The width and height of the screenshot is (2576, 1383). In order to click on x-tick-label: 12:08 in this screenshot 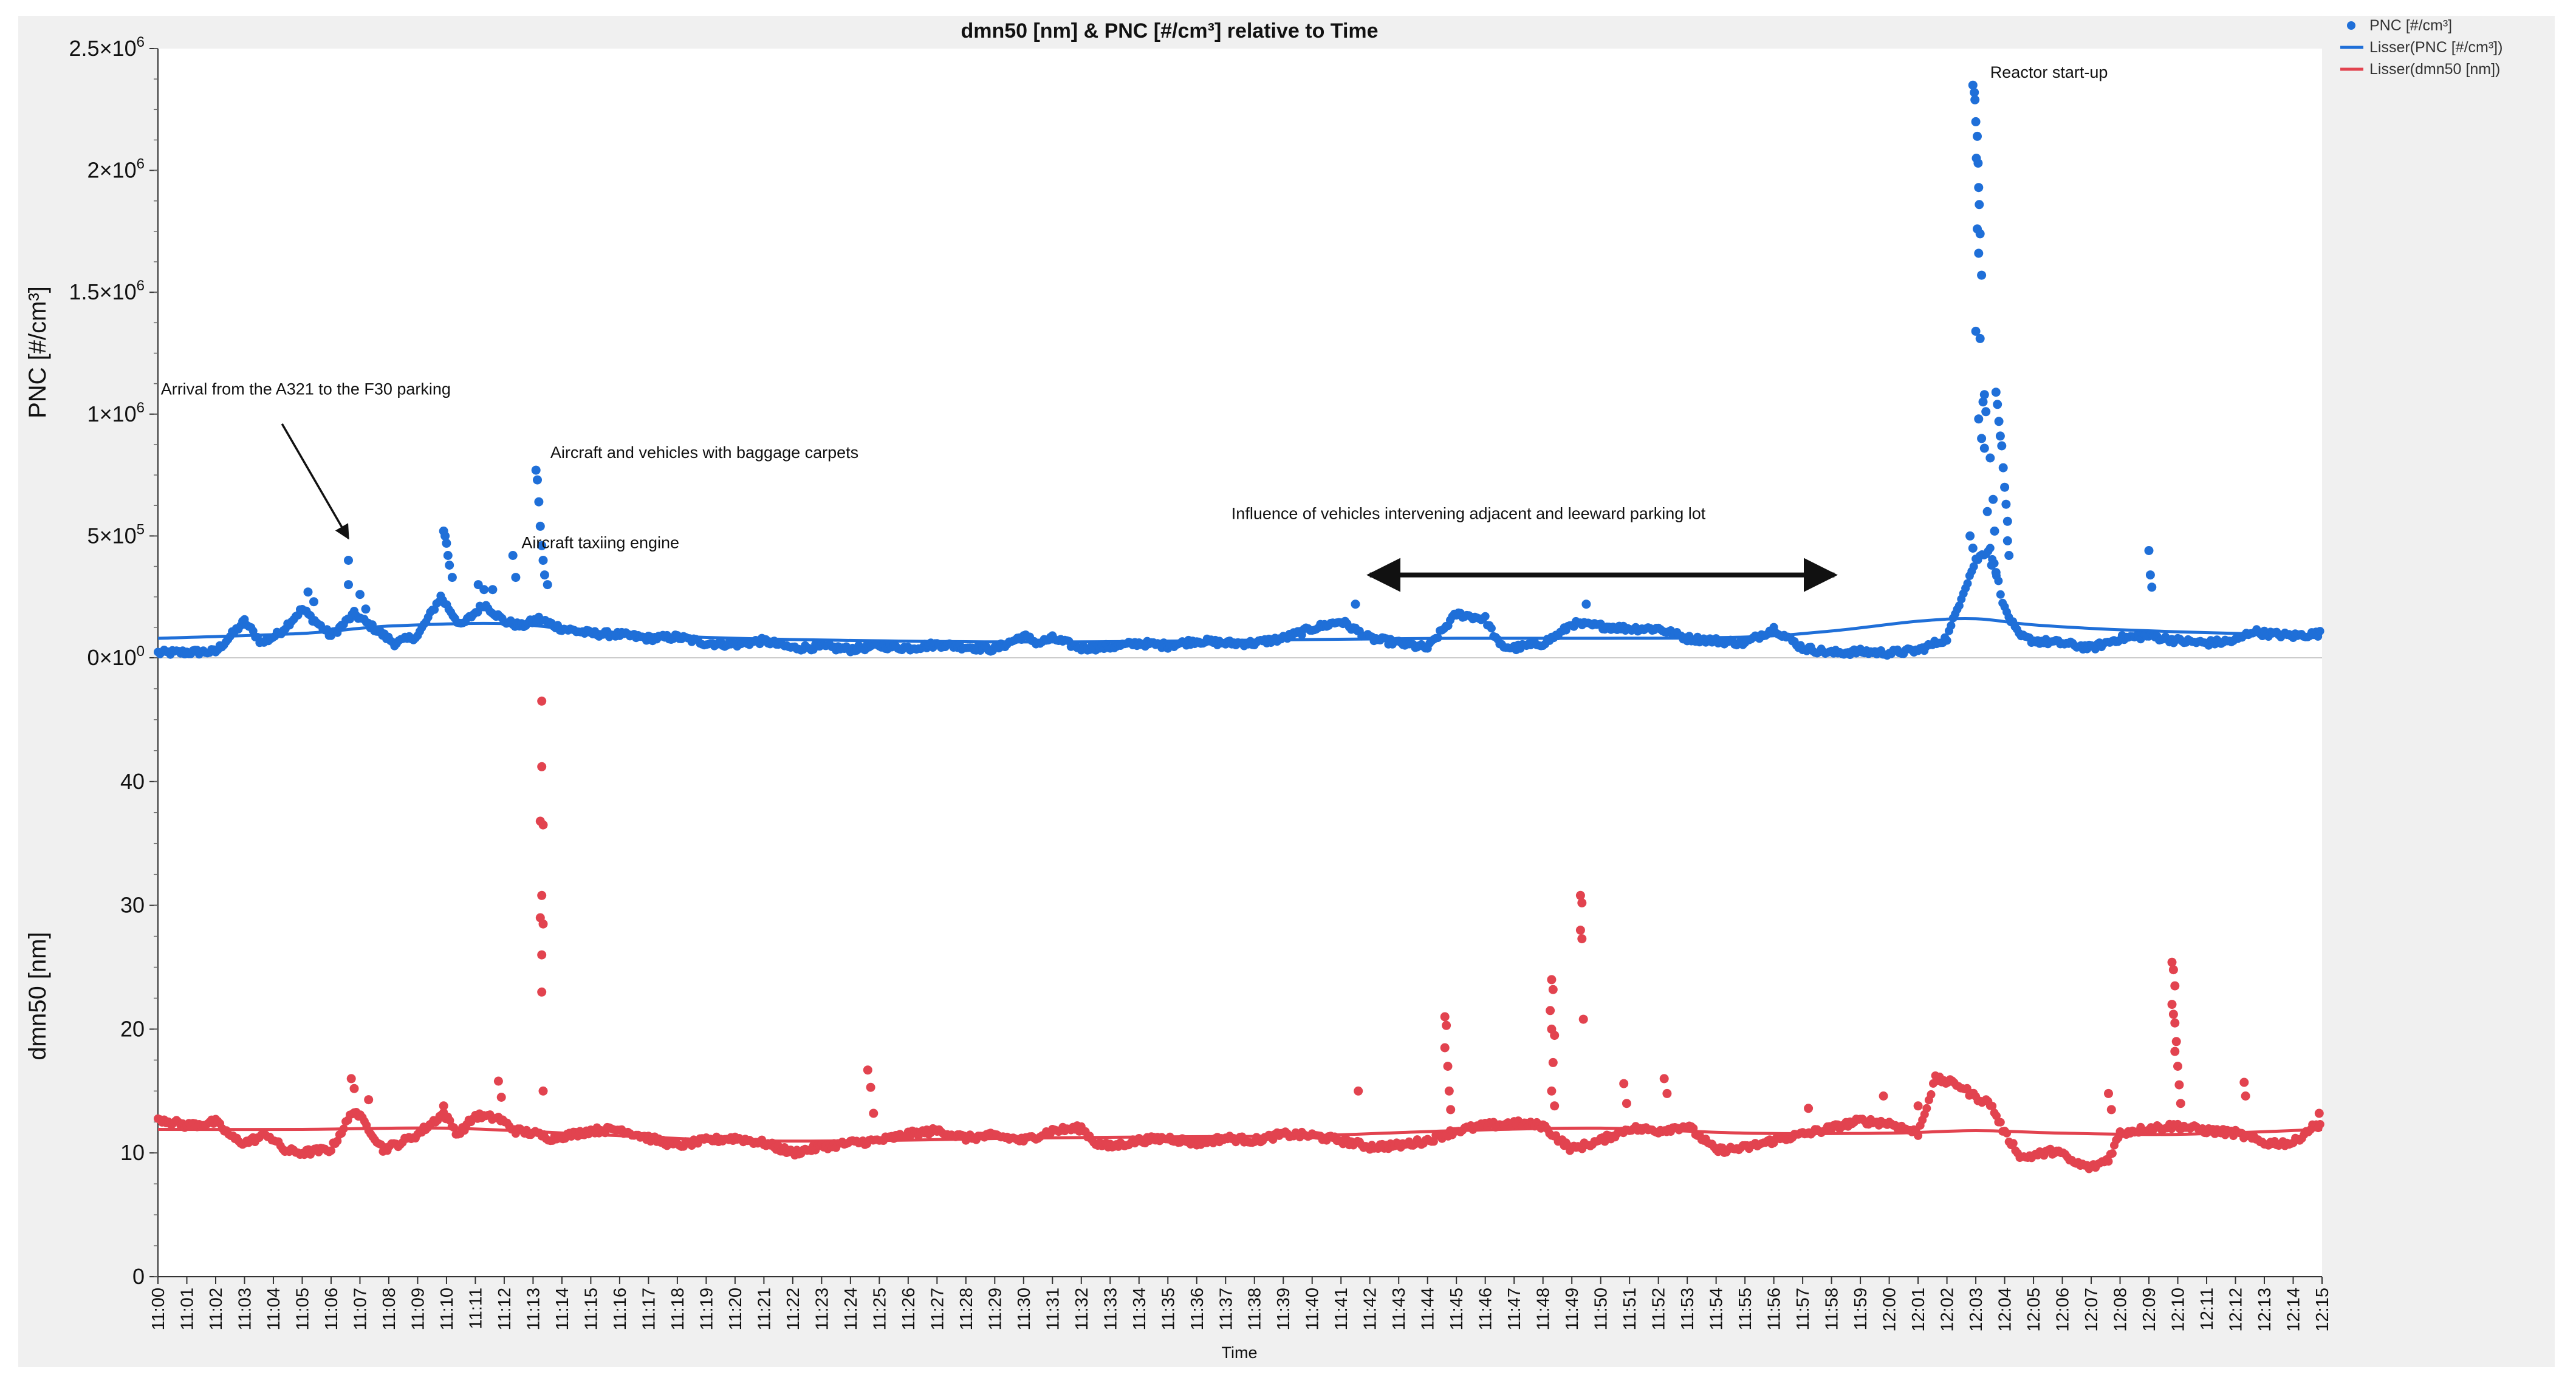, I will do `click(2121, 1310)`.